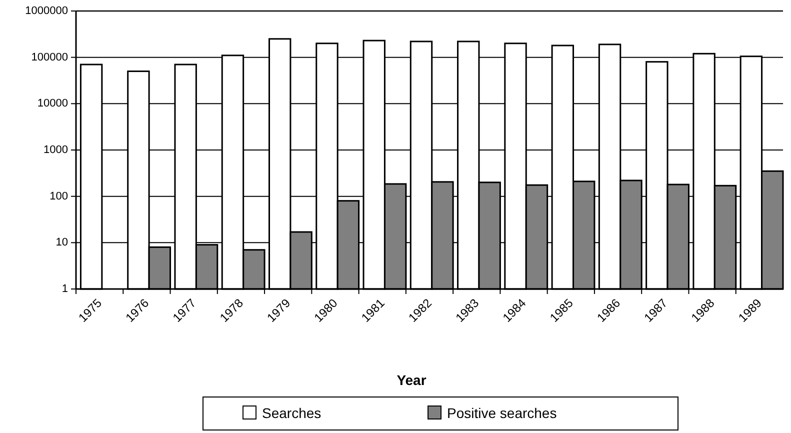  Describe the element at coordinates (59, 196) in the screenshot. I see `y-tick-label: 100` at that location.